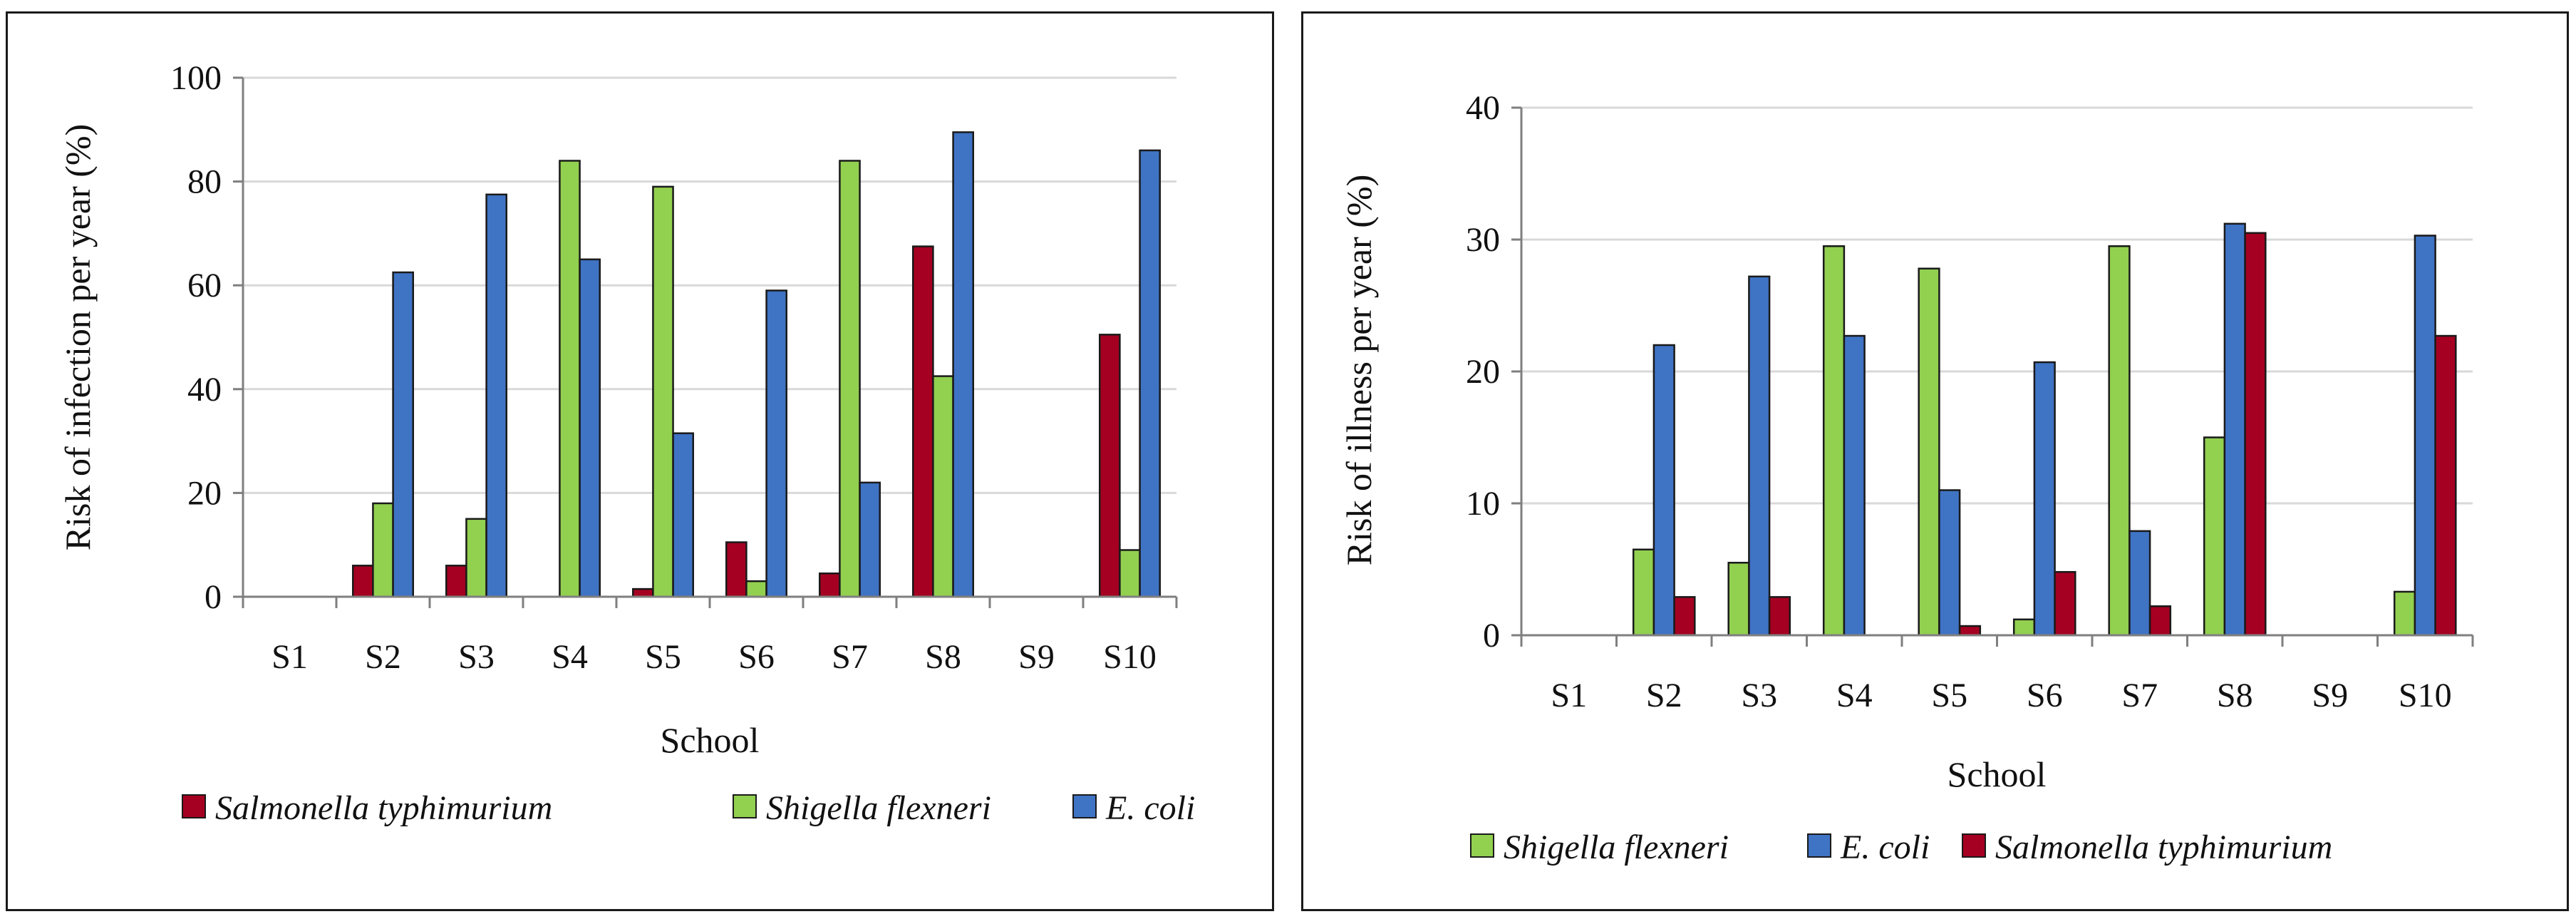 This screenshot has width=2576, height=924. I want to click on infection-y-tick-label: 60, so click(205, 285).